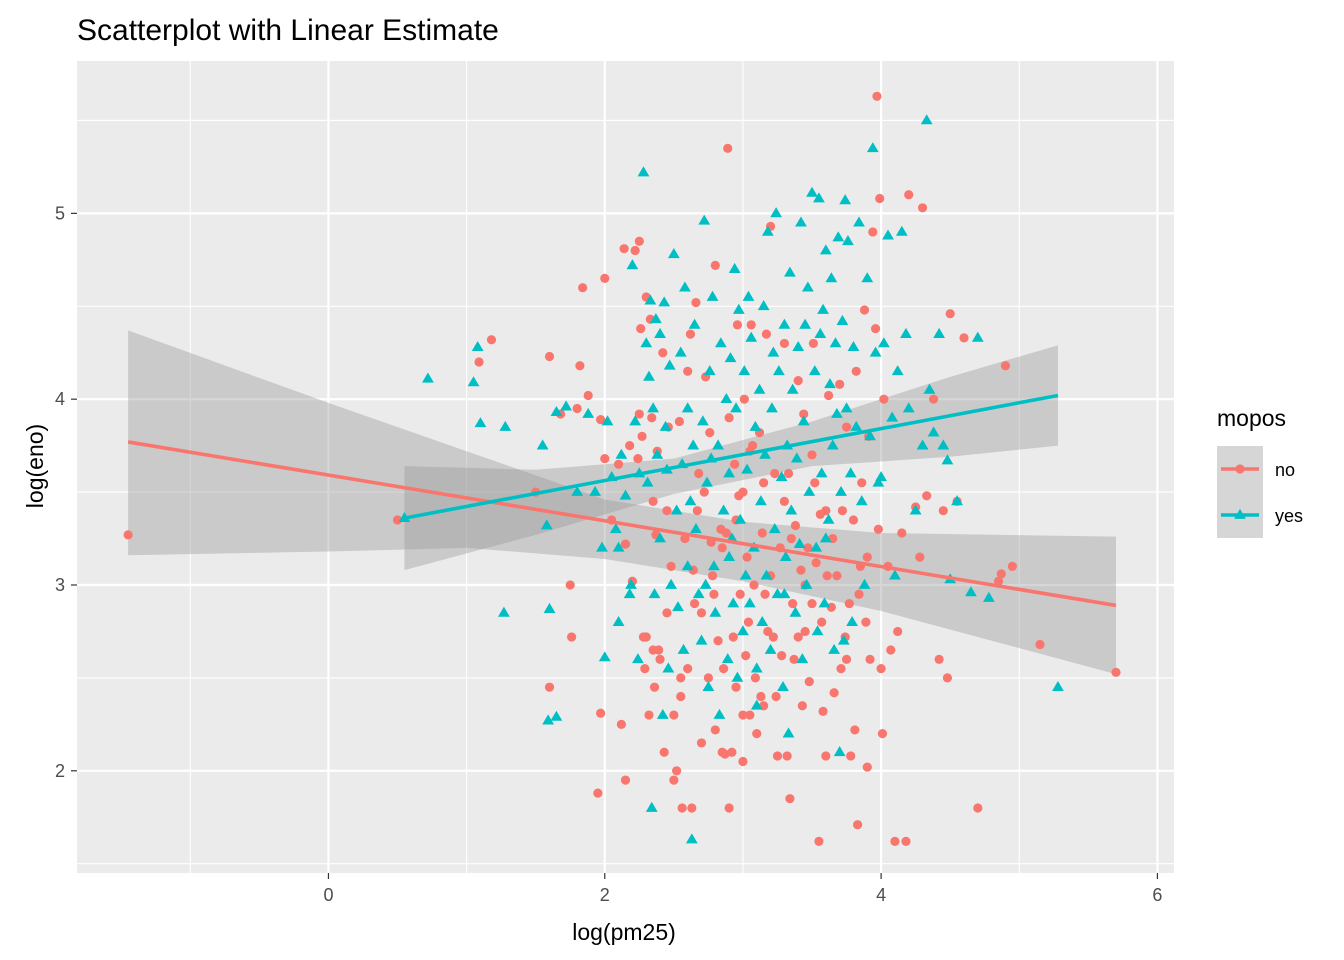 This screenshot has width=1344, height=960. Describe the element at coordinates (1289, 516) in the screenshot. I see `legend-label-yes: yes` at that location.